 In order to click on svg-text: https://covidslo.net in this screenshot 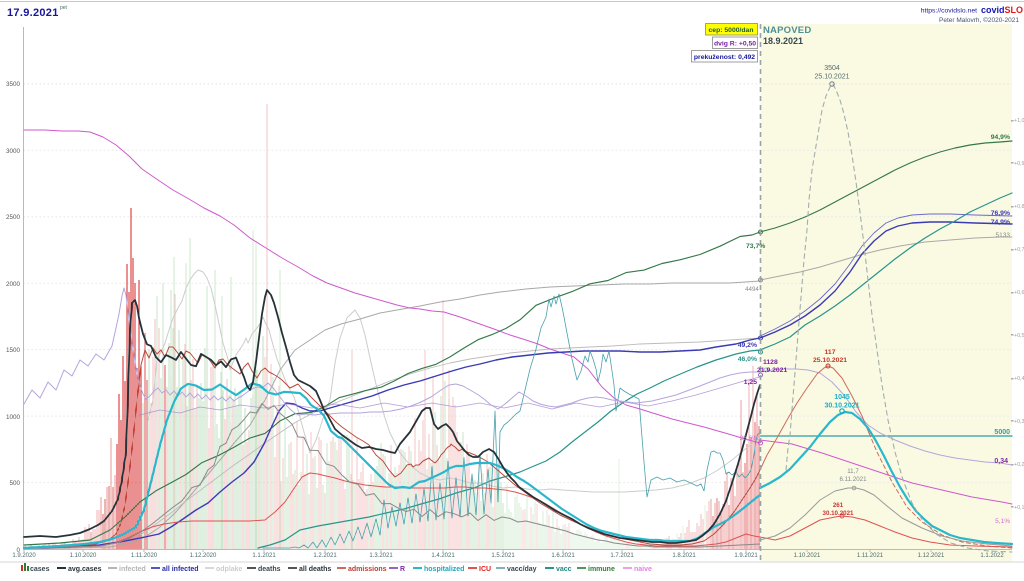, I will do `click(949, 11)`.